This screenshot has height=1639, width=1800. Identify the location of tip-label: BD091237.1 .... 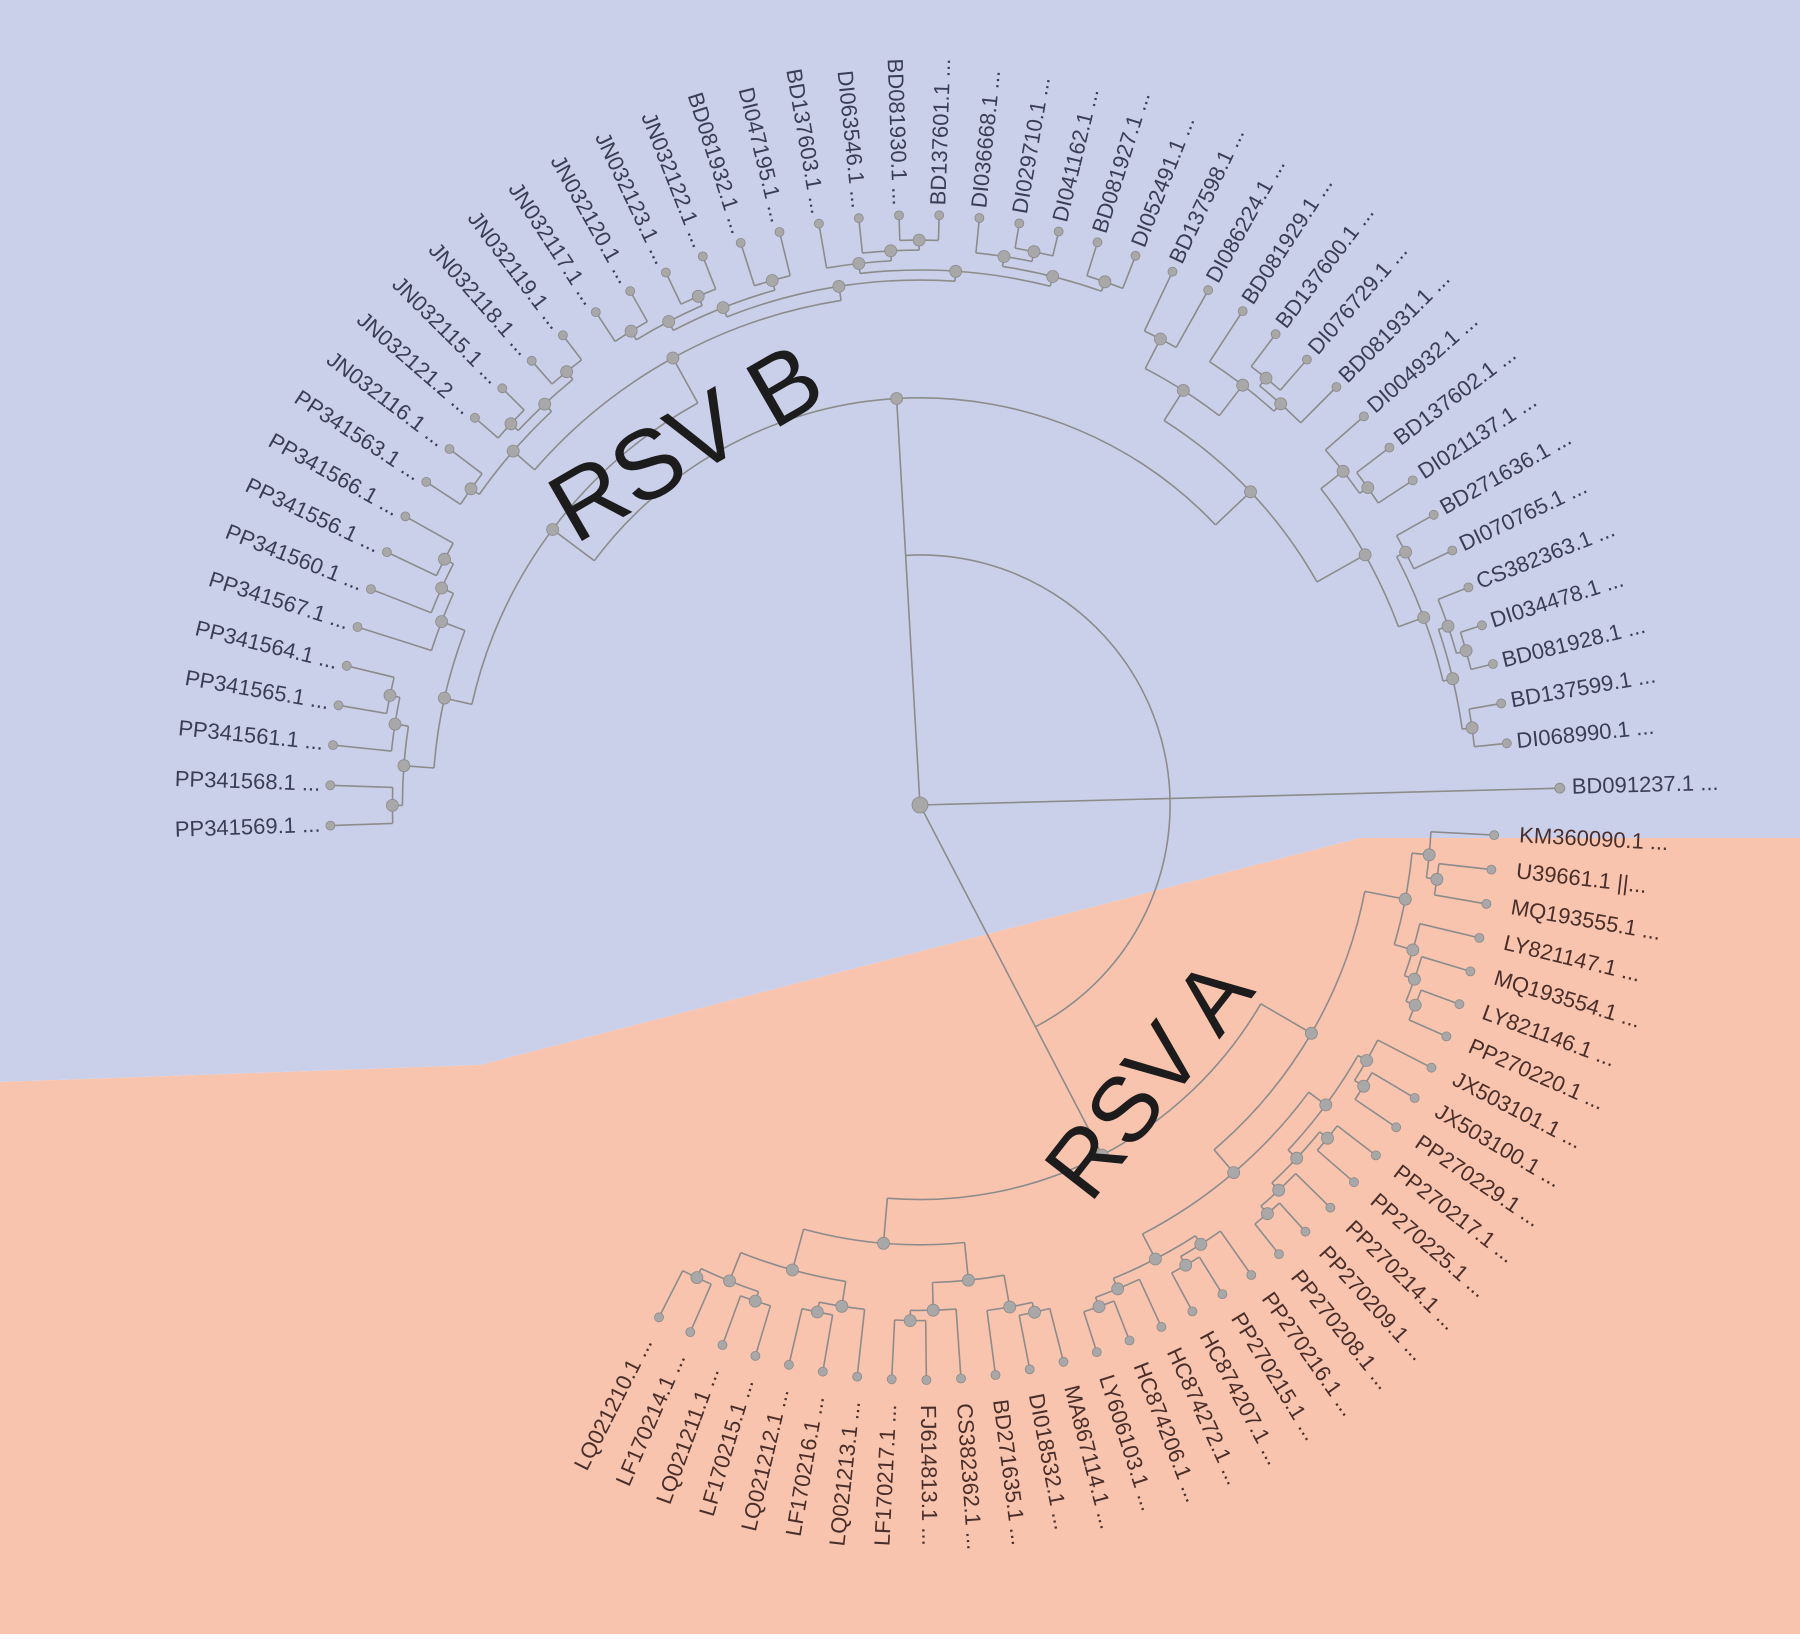
(1644, 784).